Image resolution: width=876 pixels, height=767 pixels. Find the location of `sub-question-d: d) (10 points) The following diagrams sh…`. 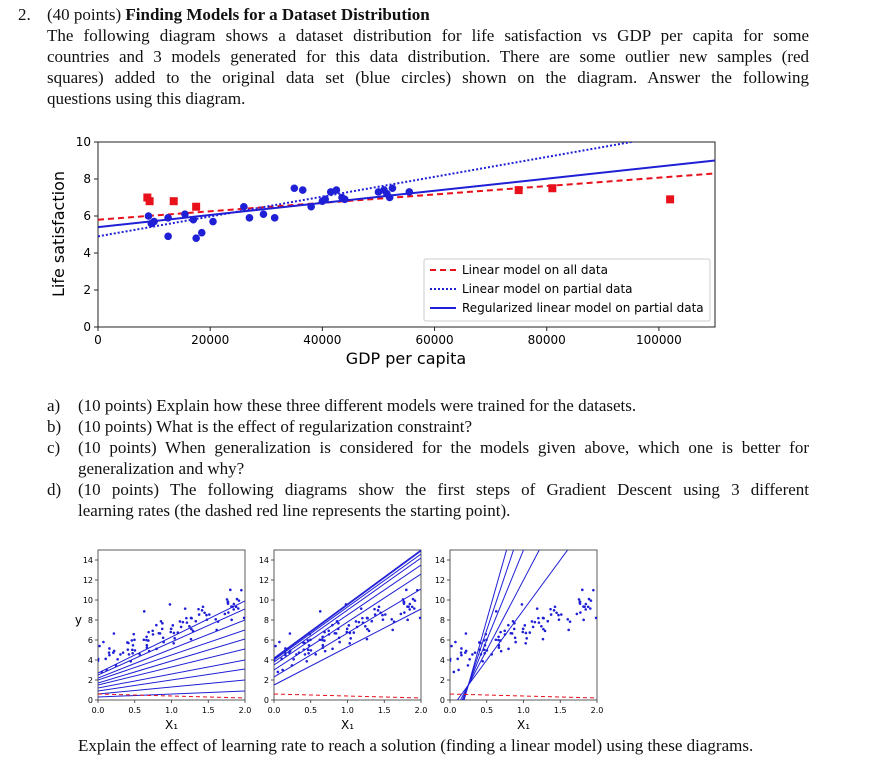

sub-question-d: d) (10 points) The following diagrams sh… is located at coordinates (428, 500).